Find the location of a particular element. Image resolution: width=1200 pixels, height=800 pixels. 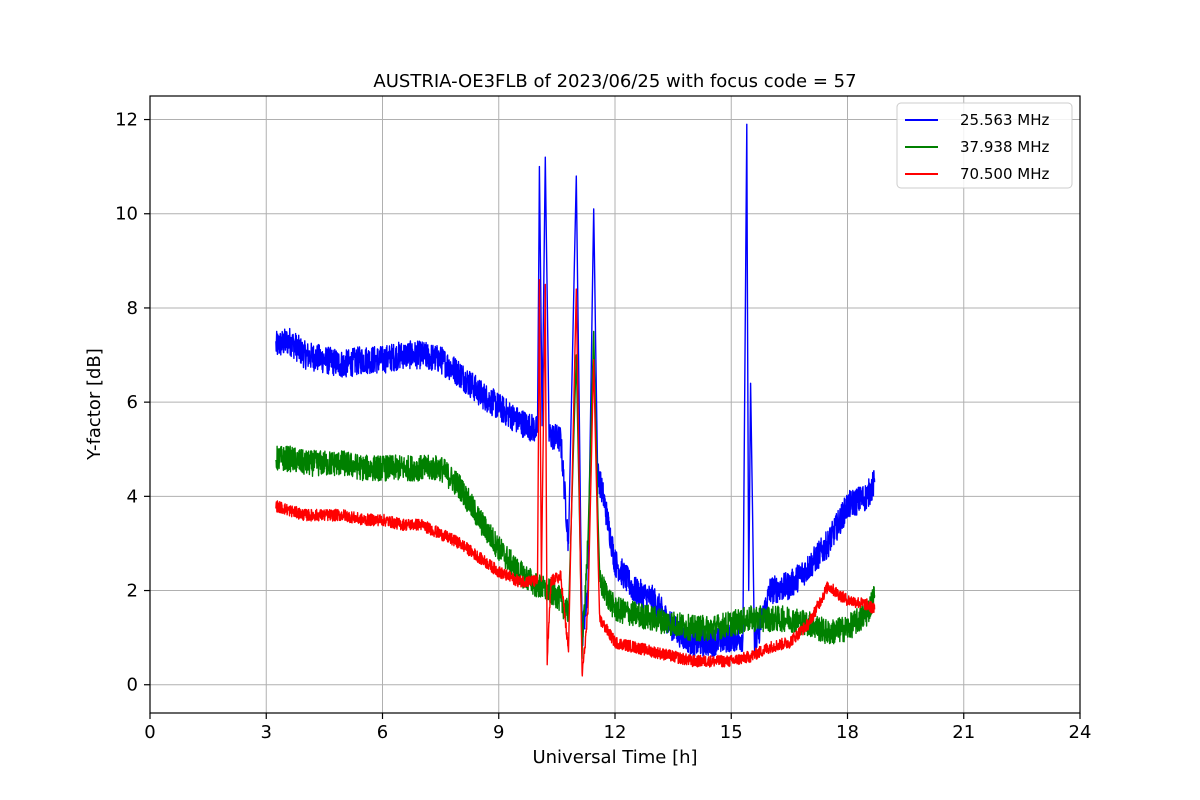

y-tick-label: 6 is located at coordinates (132, 402).